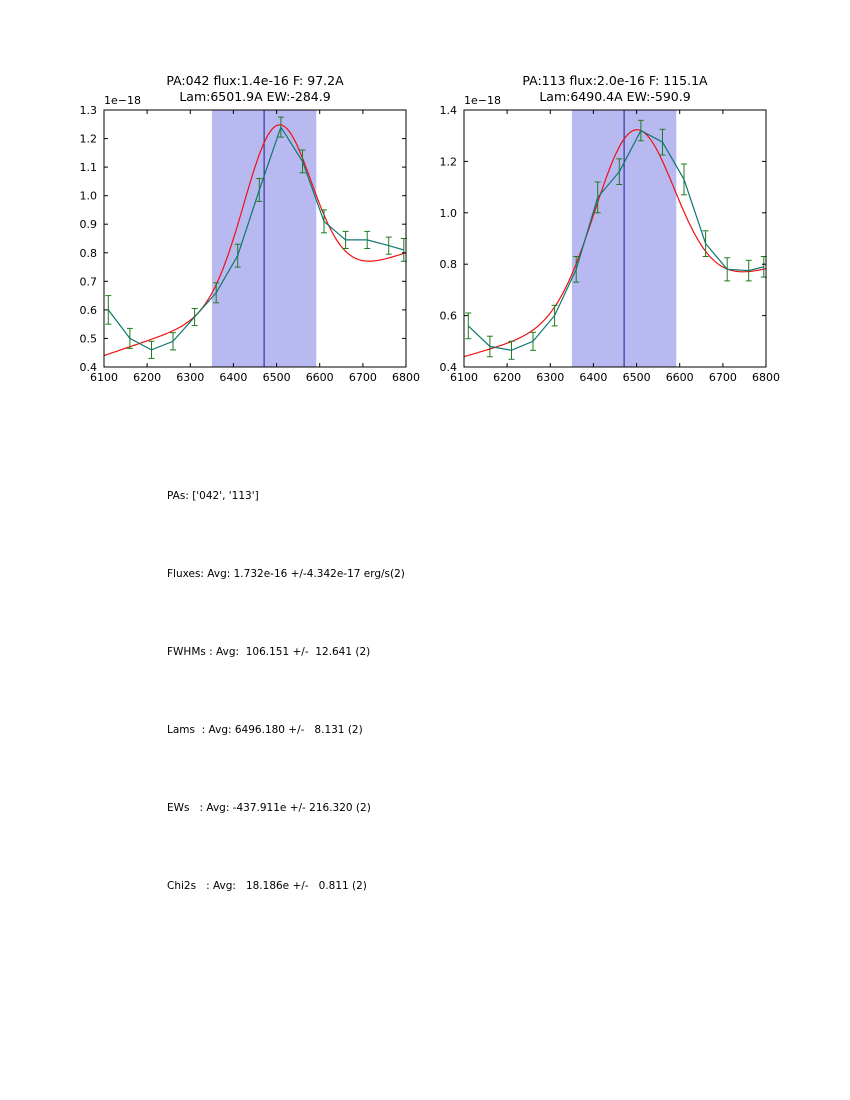 This screenshot has width=850, height=1100. Describe the element at coordinates (89, 281) in the screenshot. I see `y-tick-label: 0.7` at that location.